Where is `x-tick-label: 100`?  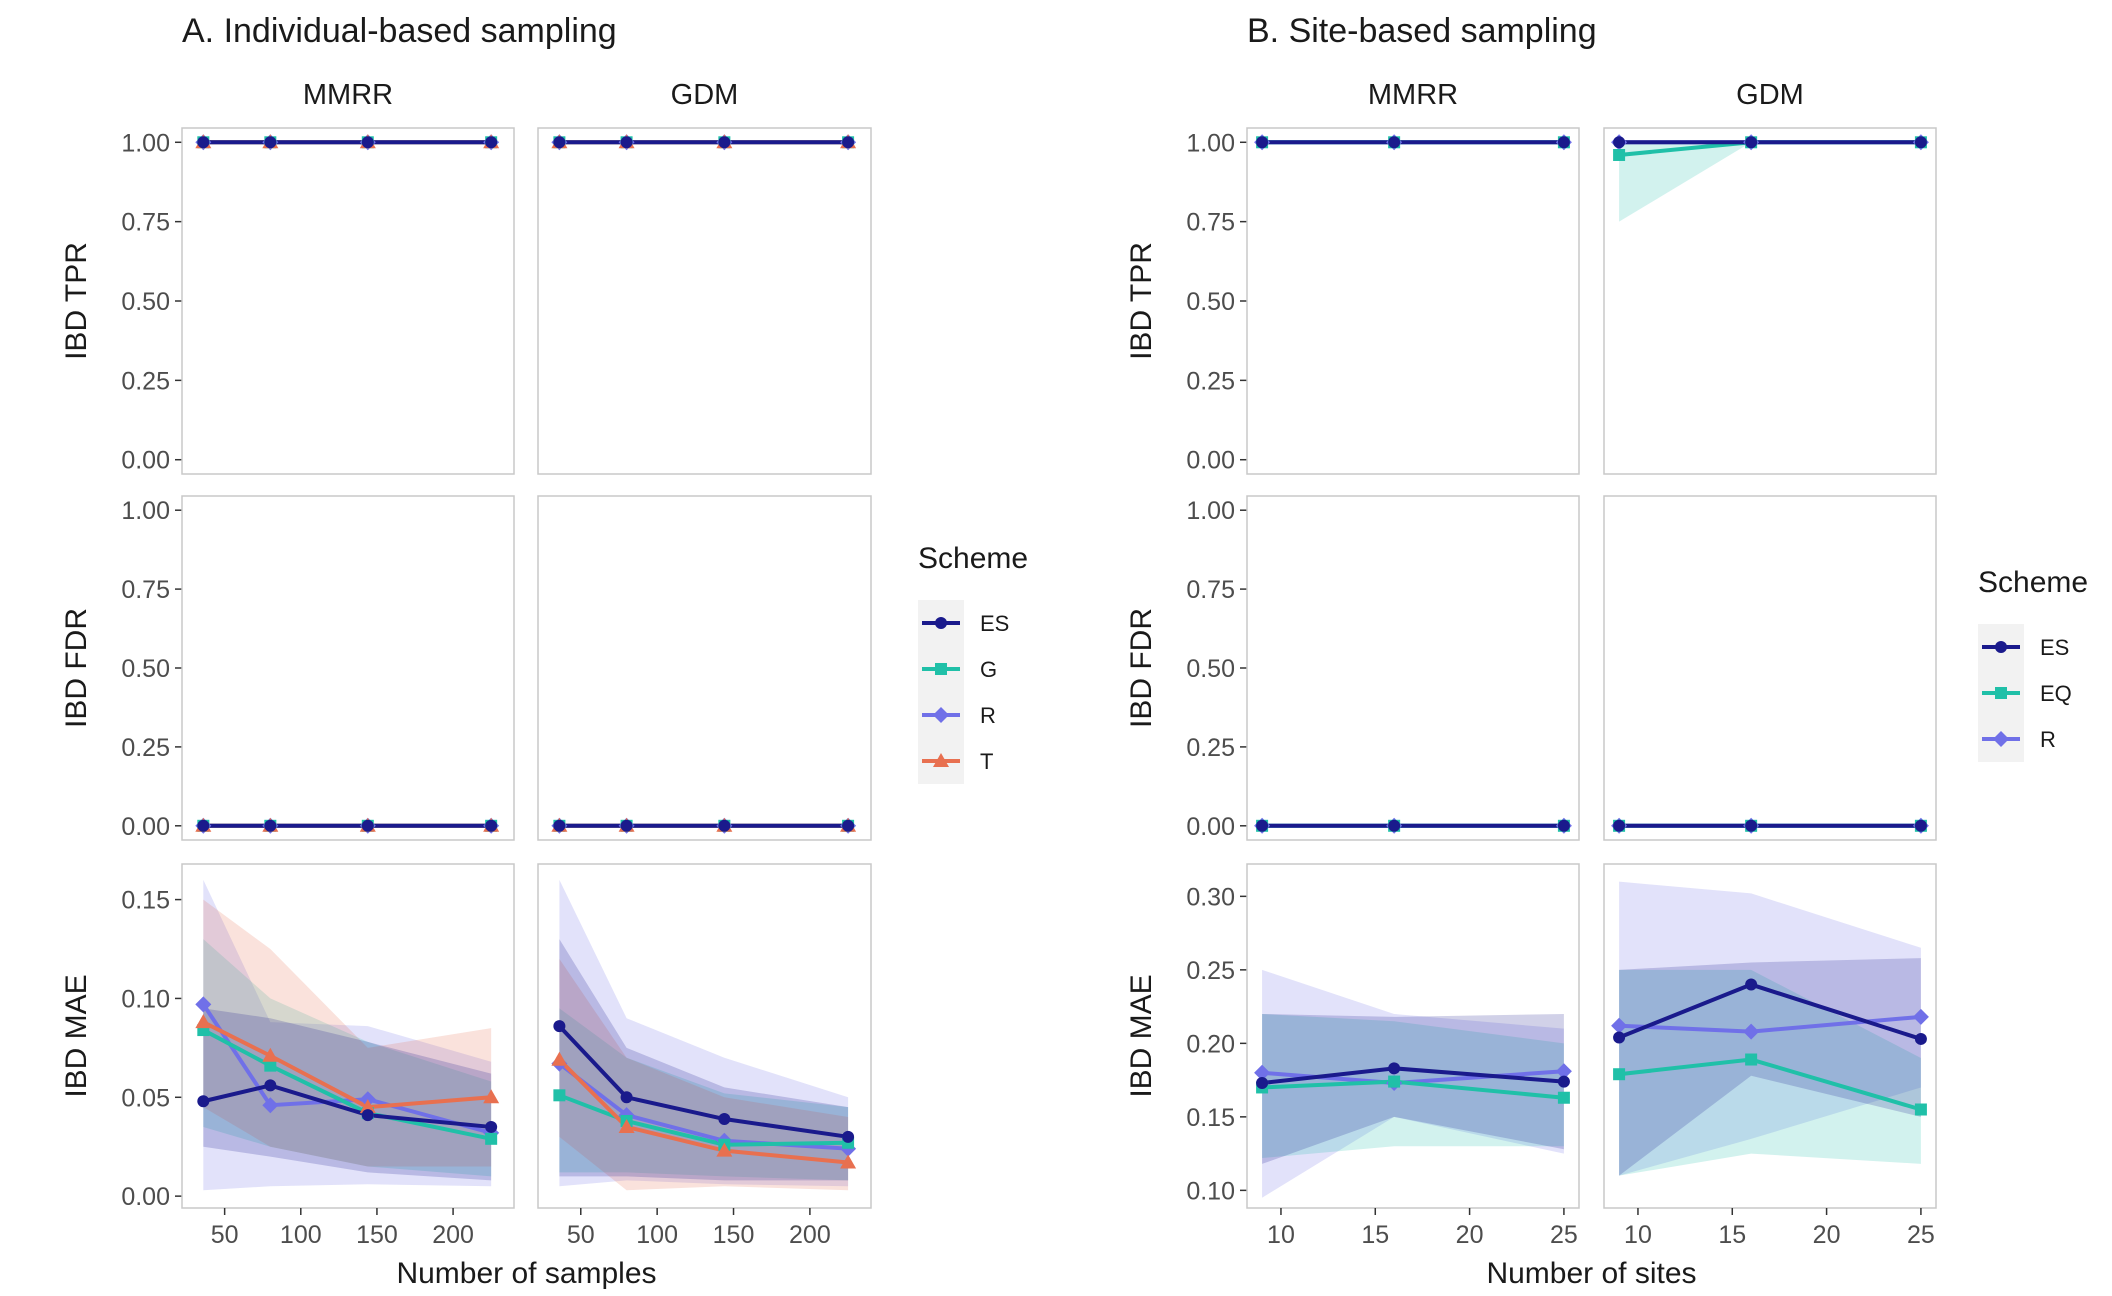
x-tick-label: 100 is located at coordinates (301, 1235).